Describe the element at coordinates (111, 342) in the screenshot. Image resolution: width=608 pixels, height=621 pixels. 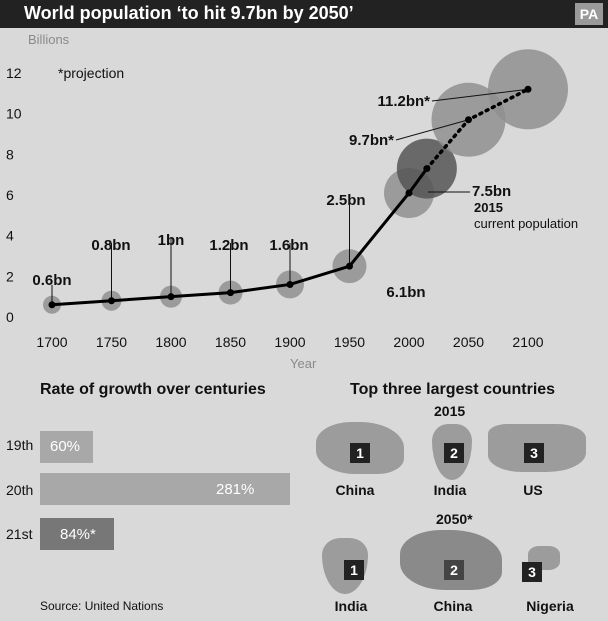
I see `x-tick-label: 1750` at that location.